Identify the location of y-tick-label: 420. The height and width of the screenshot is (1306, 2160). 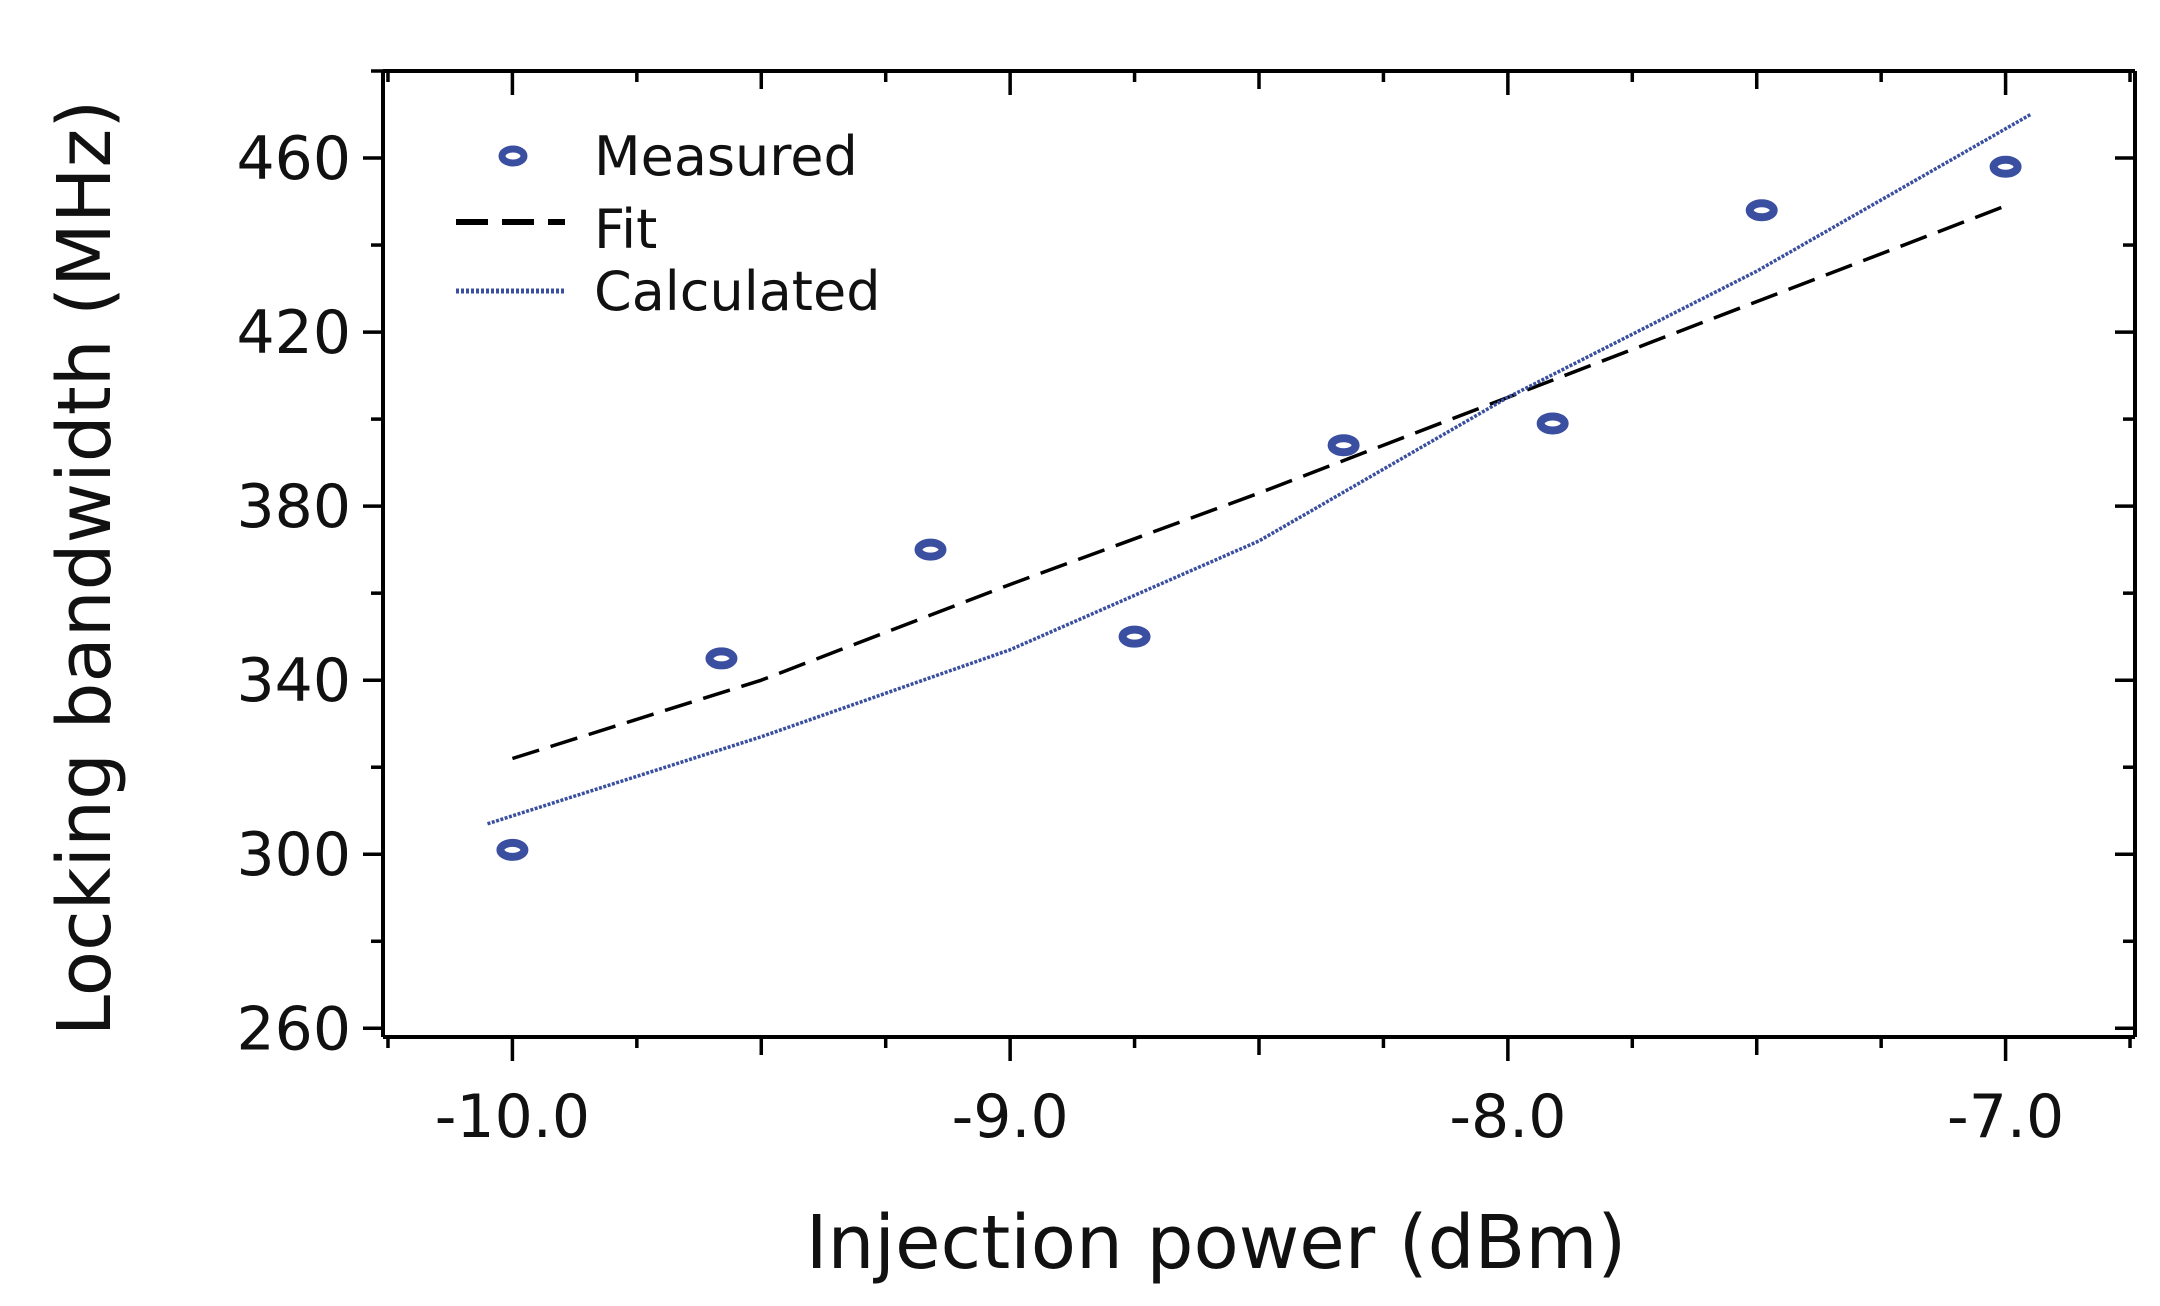
(293, 333).